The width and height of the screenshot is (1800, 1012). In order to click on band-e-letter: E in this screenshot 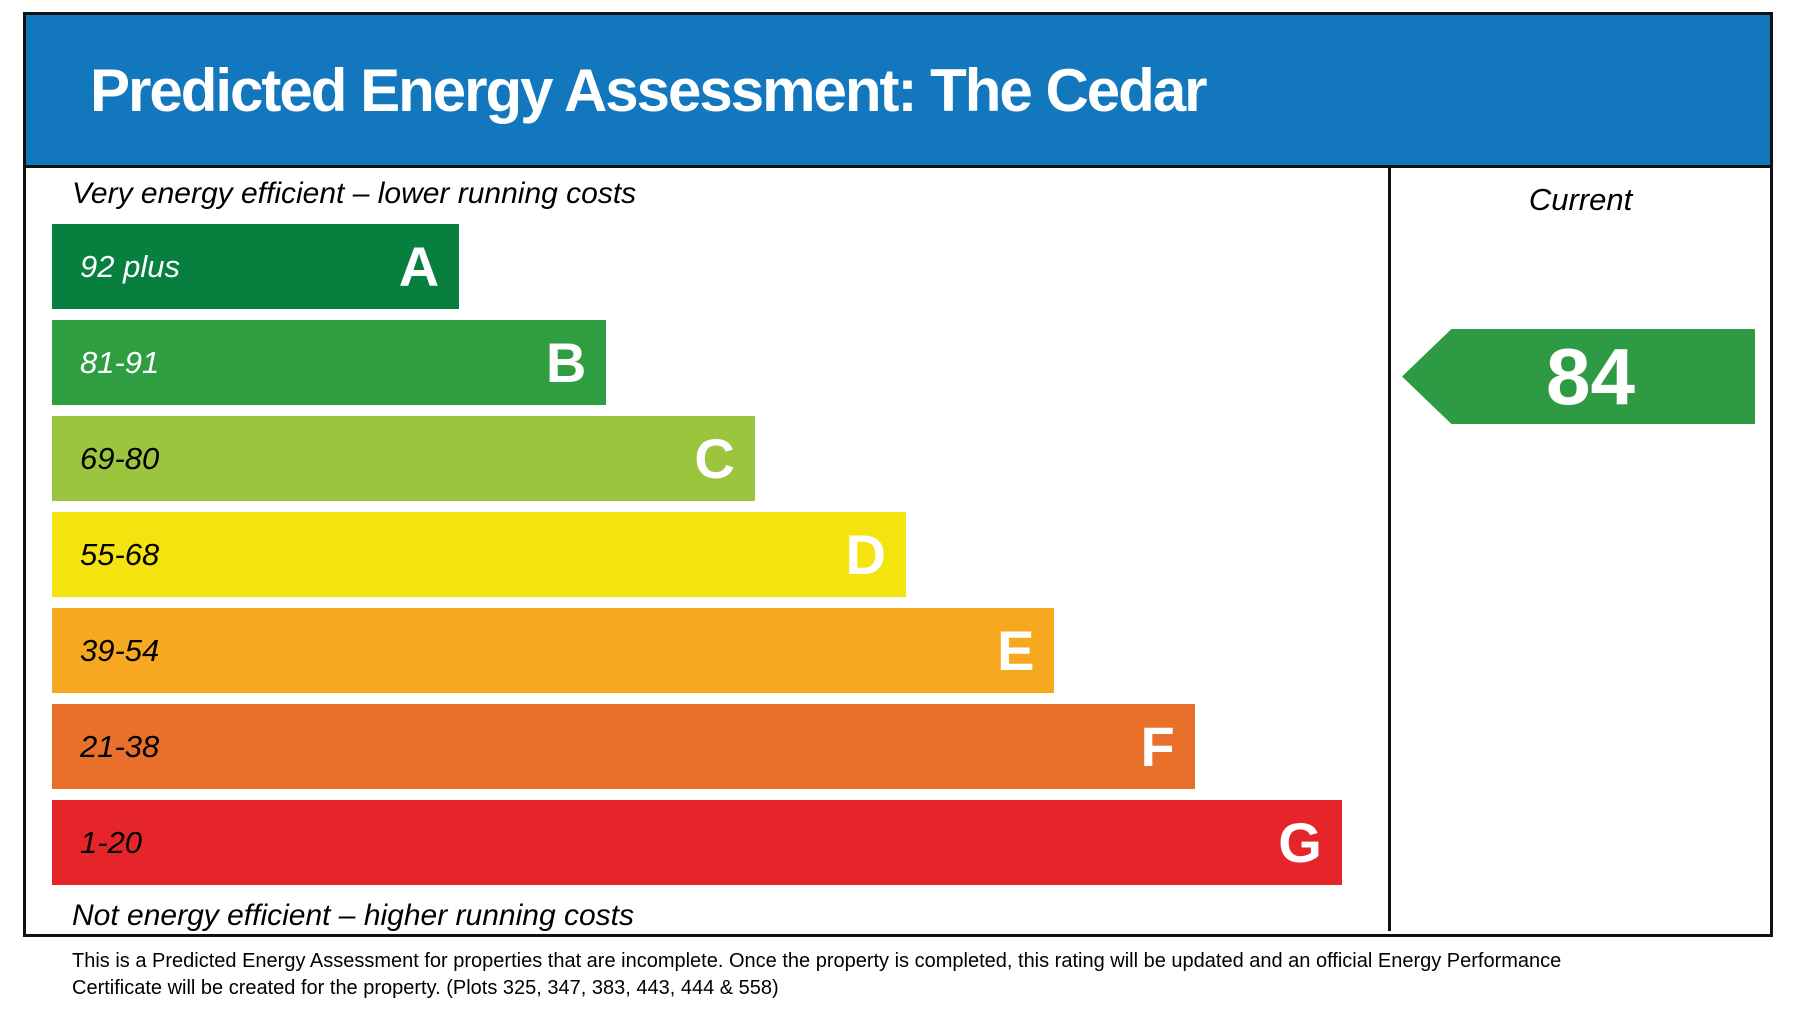, I will do `click(1016, 650)`.